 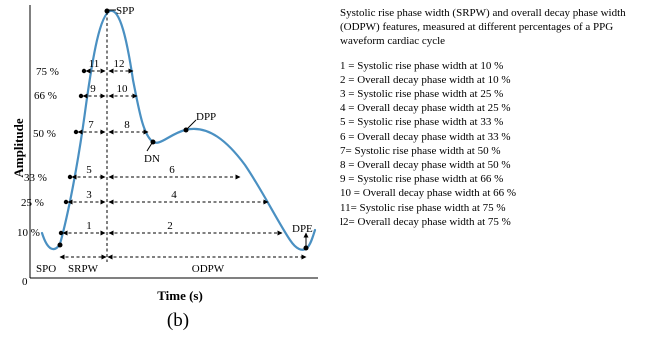 I want to click on decay-width-number: 8, so click(x=127, y=125).